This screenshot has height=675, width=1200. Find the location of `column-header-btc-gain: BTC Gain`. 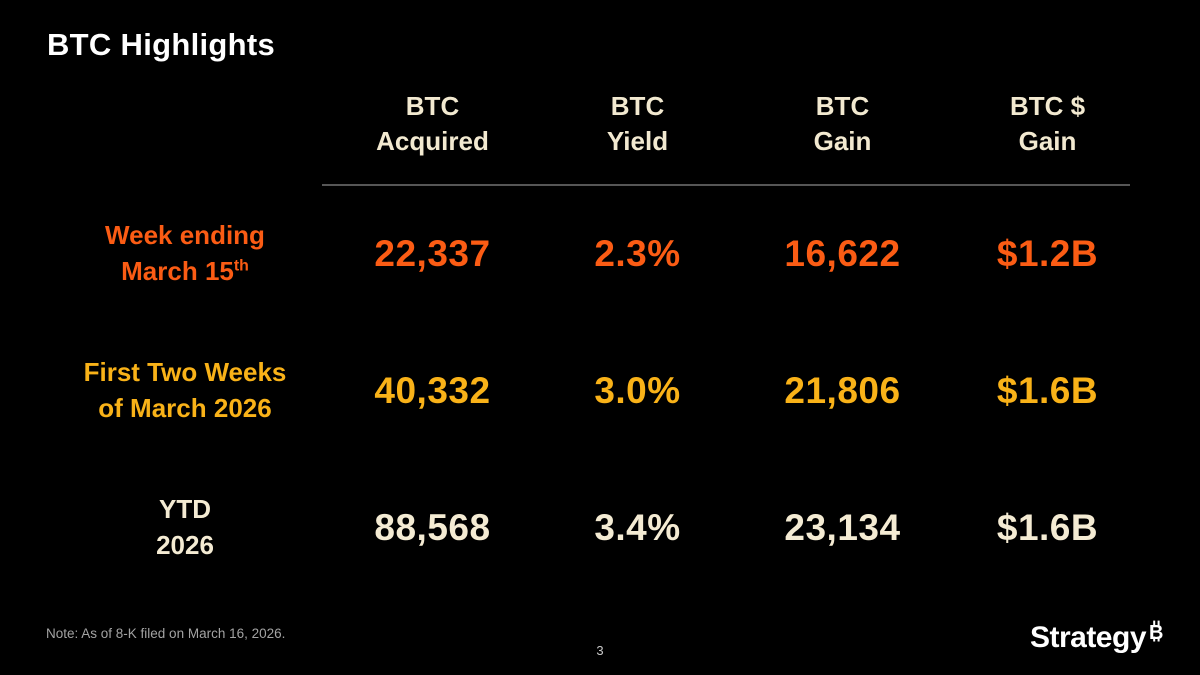

column-header-btc-gain: BTC Gain is located at coordinates (842, 135).